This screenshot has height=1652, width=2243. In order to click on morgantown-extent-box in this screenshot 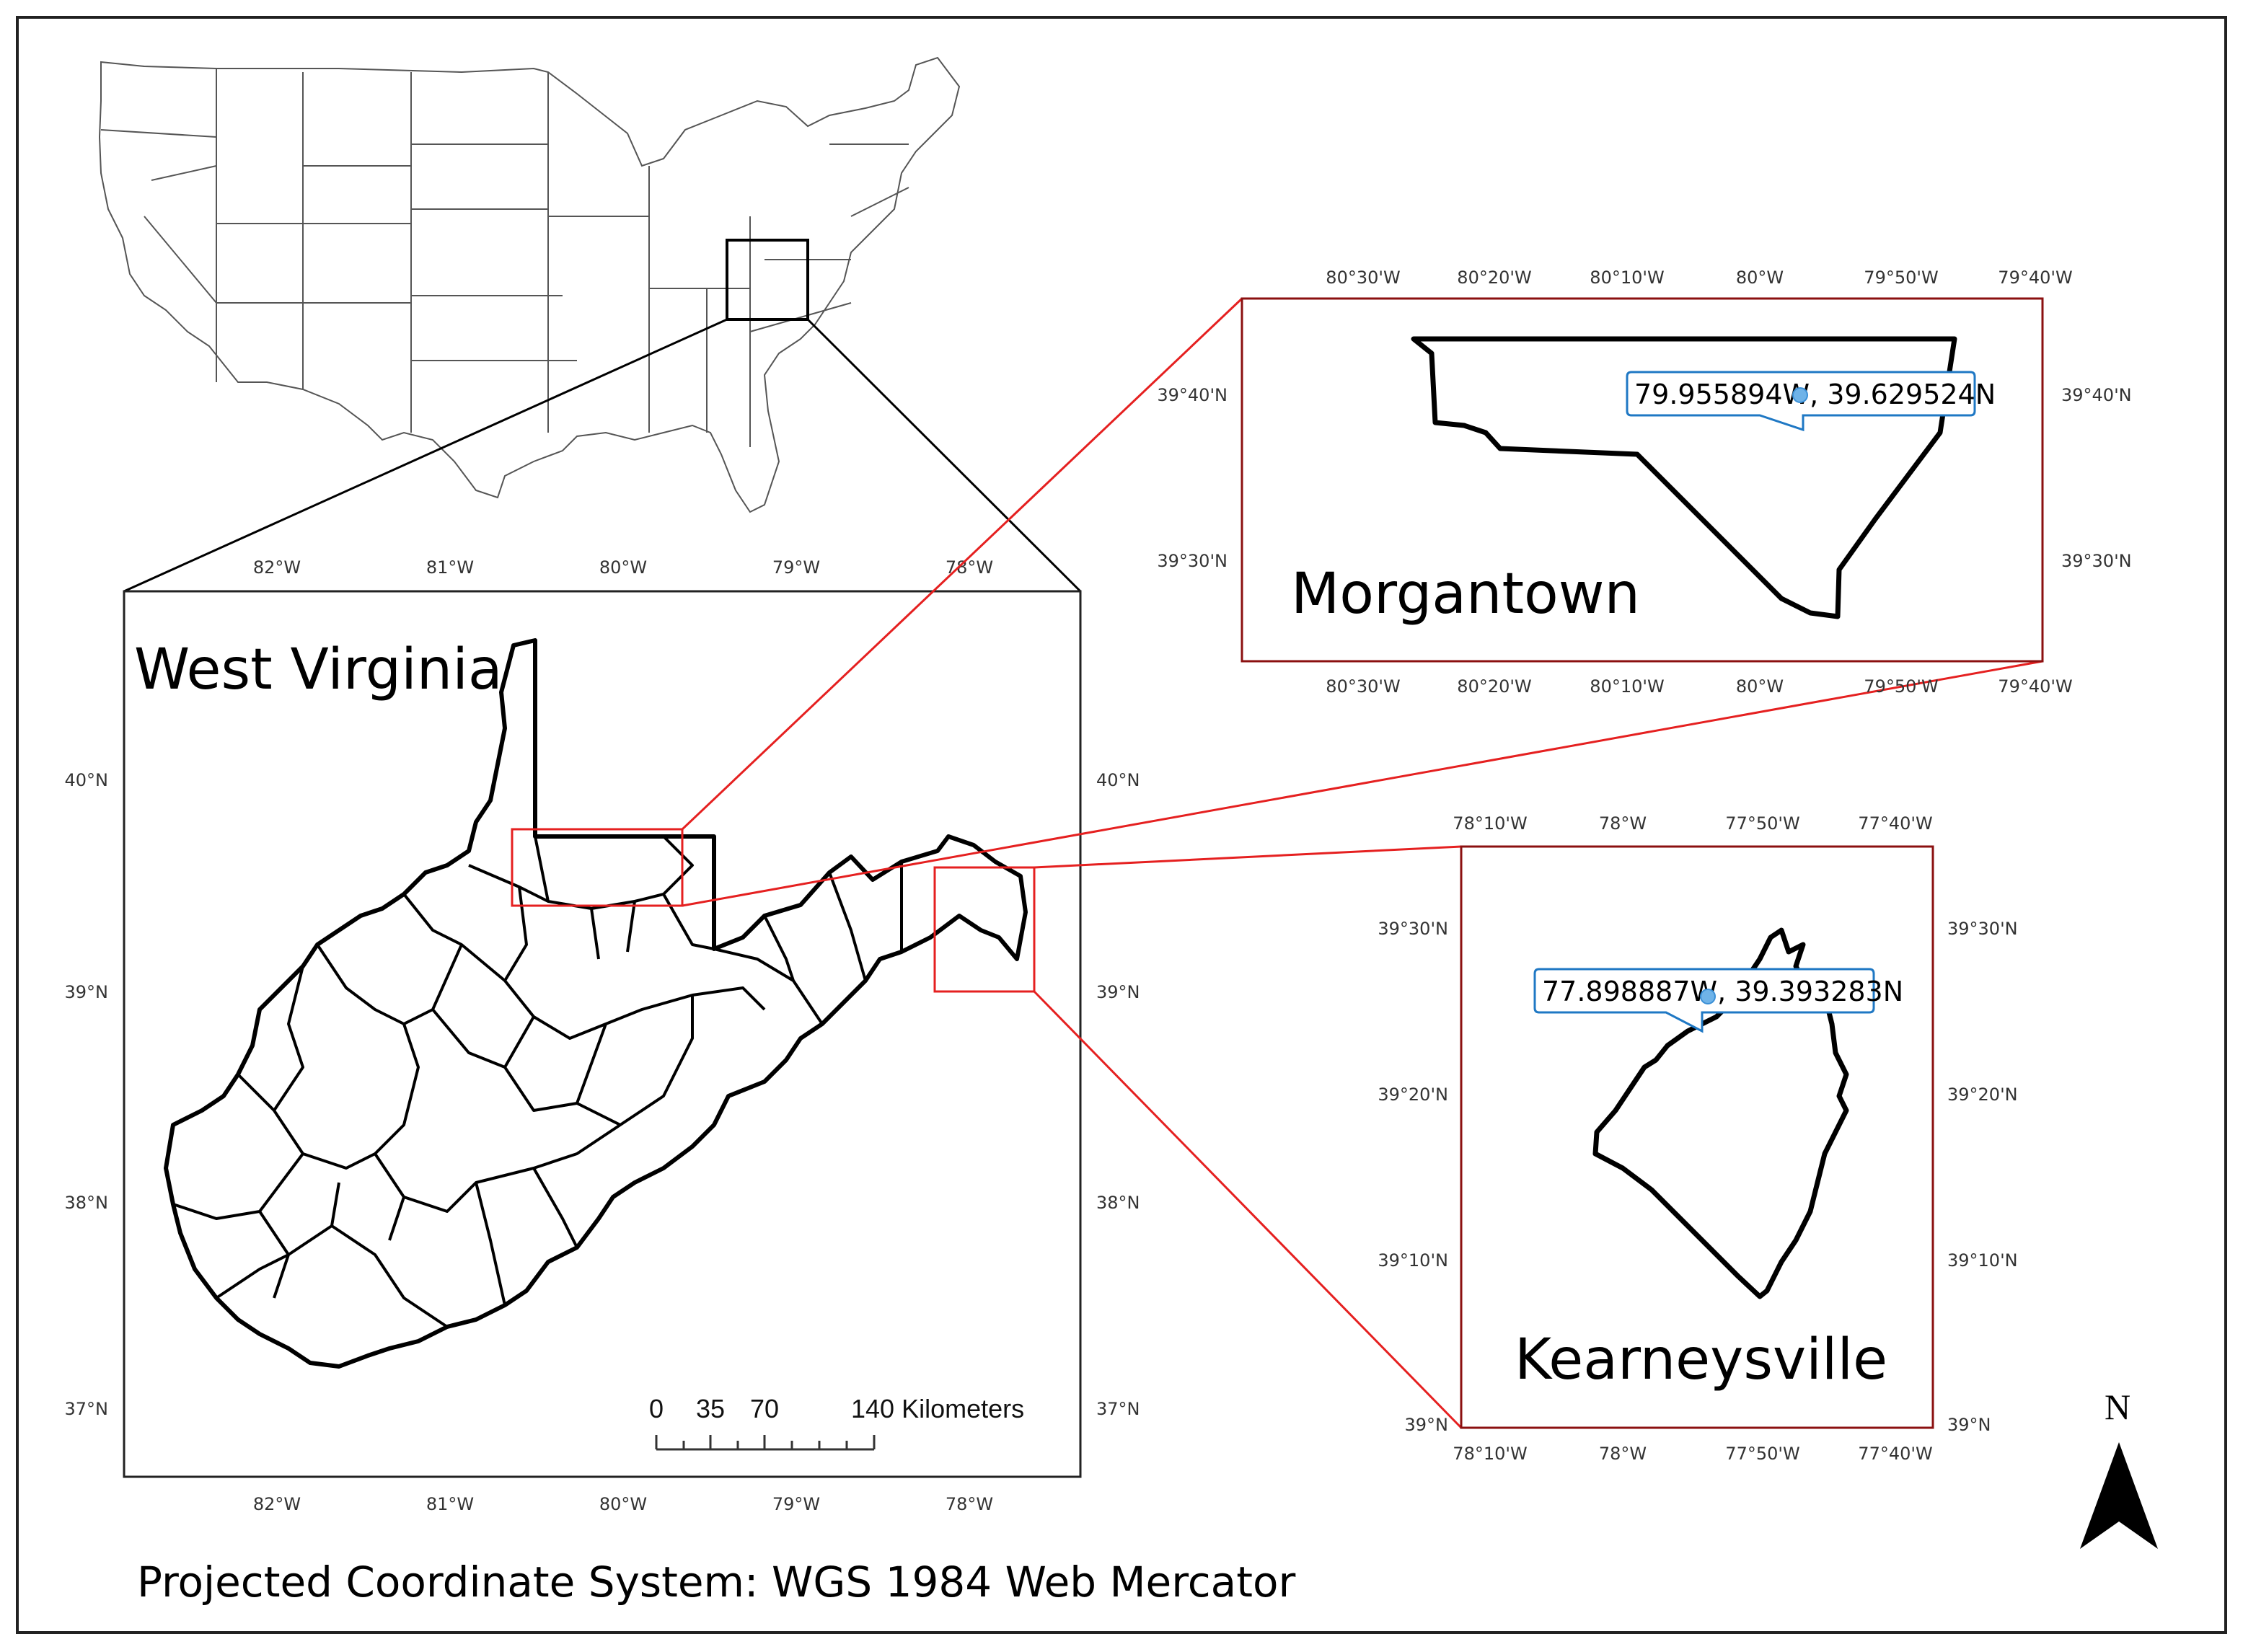, I will do `click(597, 868)`.